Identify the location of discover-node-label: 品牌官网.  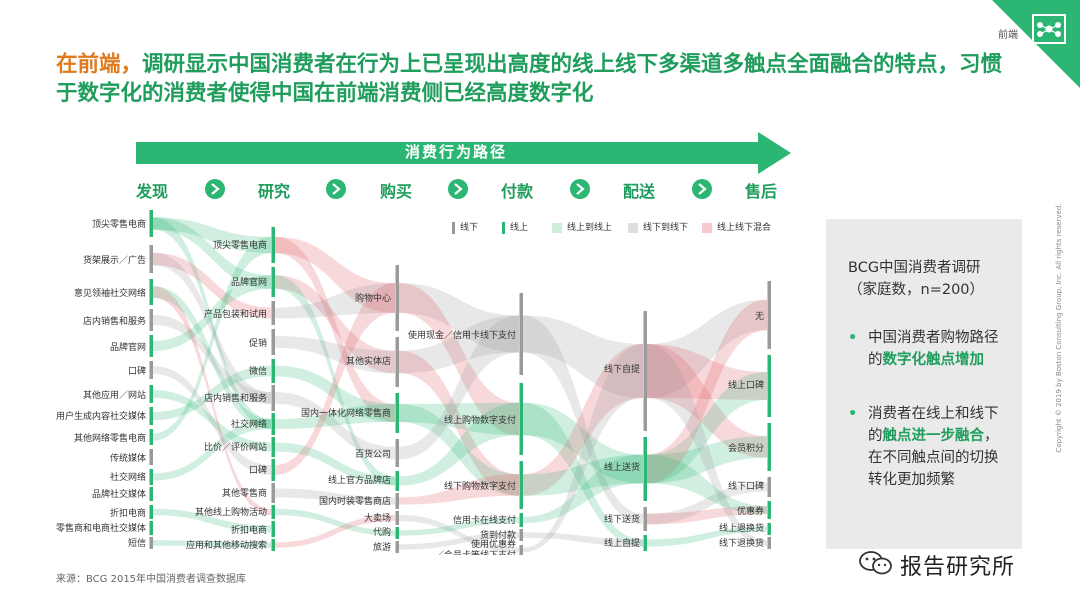
(128, 347).